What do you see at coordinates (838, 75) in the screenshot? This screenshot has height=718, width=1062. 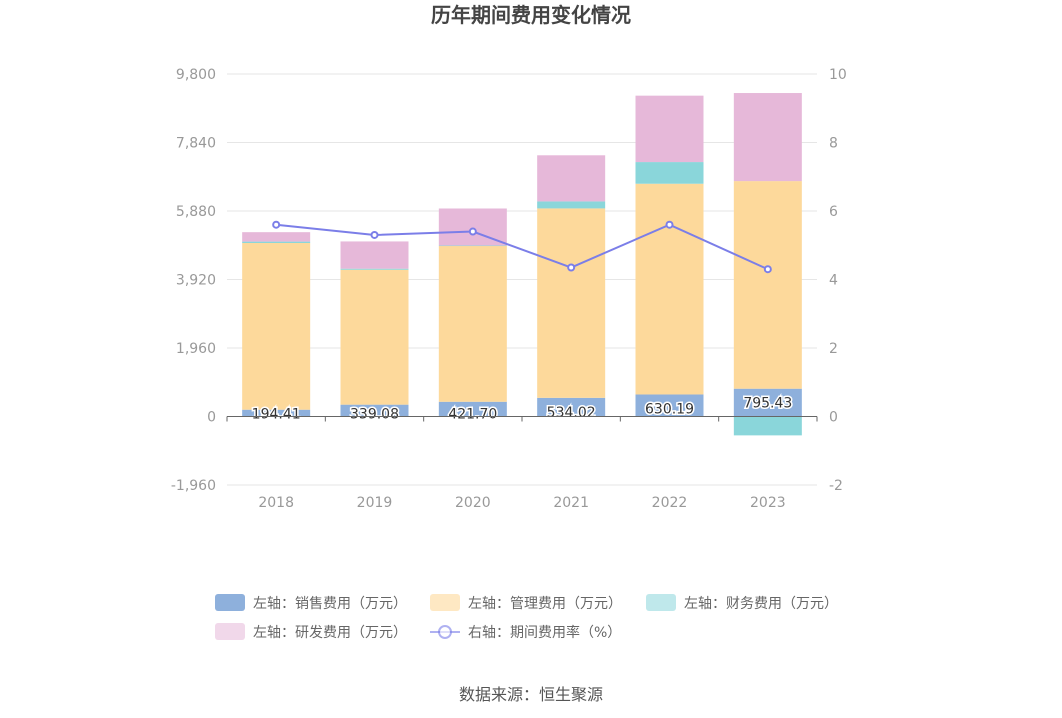 I see `right-tick-label: 10` at bounding box center [838, 75].